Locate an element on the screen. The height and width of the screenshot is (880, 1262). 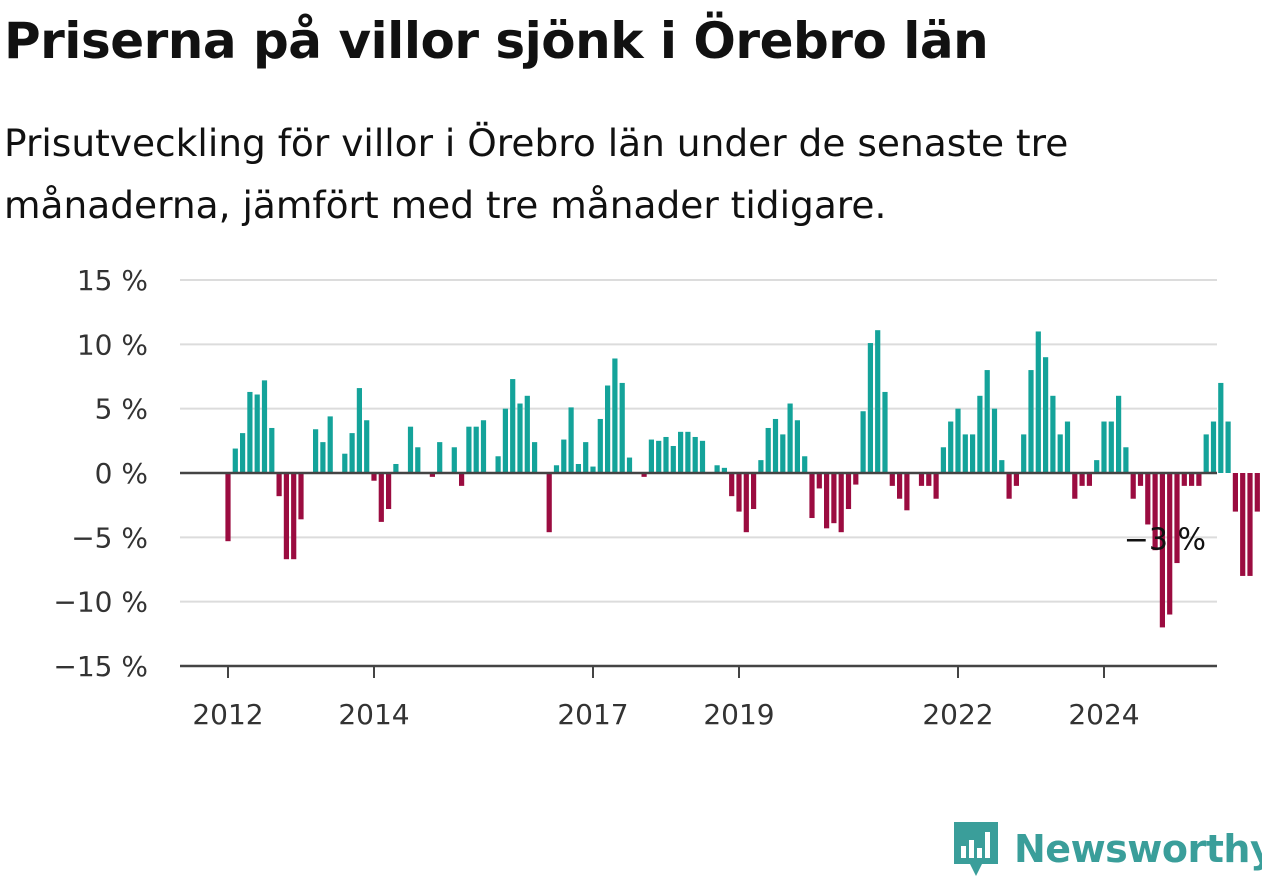
x-tick-label: 2014 is located at coordinates (373, 714).